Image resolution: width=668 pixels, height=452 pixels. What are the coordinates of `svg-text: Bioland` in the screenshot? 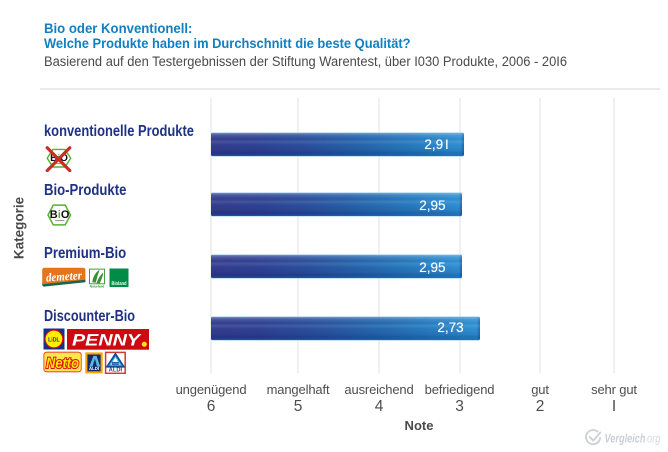 It's located at (119, 283).